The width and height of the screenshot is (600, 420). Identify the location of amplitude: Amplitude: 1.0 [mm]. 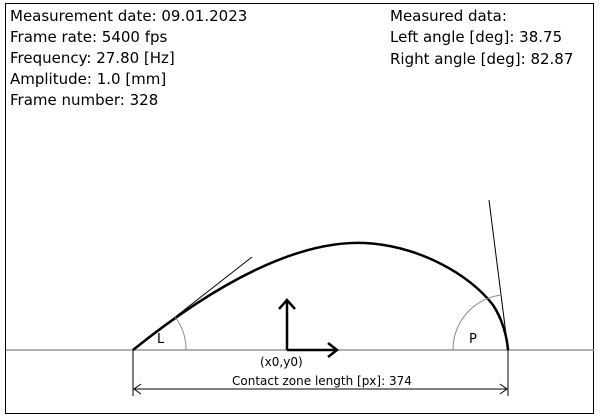
(88, 79).